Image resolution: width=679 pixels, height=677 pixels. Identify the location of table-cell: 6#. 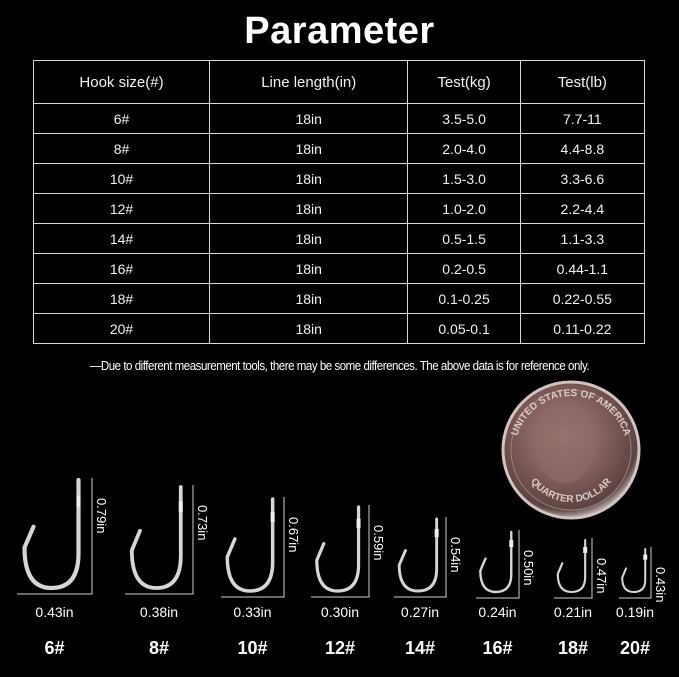
(121, 118).